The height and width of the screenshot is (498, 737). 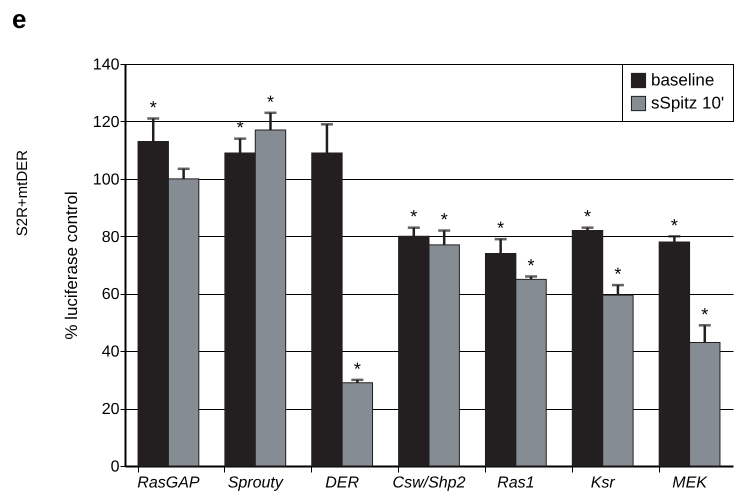 What do you see at coordinates (687, 103) in the screenshot?
I see `legend-label: sSpitz 10'` at bounding box center [687, 103].